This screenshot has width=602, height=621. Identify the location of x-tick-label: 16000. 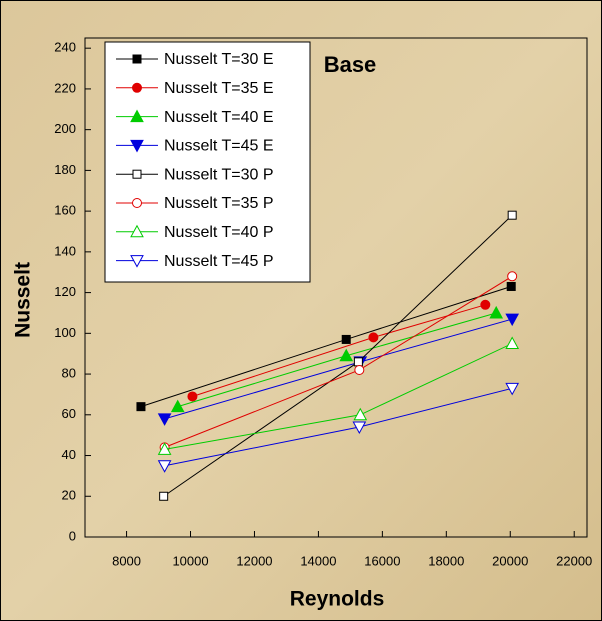
(382, 560).